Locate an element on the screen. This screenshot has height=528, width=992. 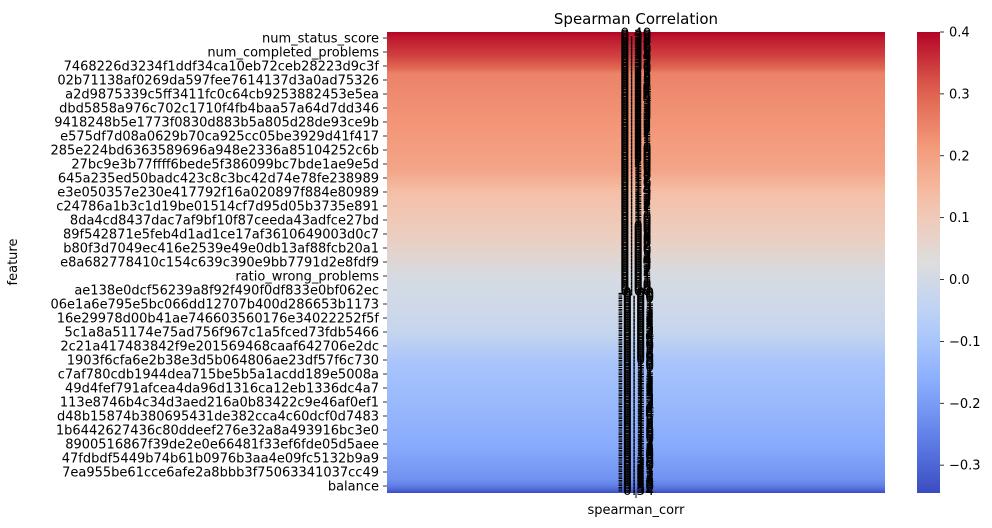
colorbar-ticks: 0.4 0.3 0.2 0.1 0.0 −0.1 −0.2 −0.3 is located at coordinates (960, 250).